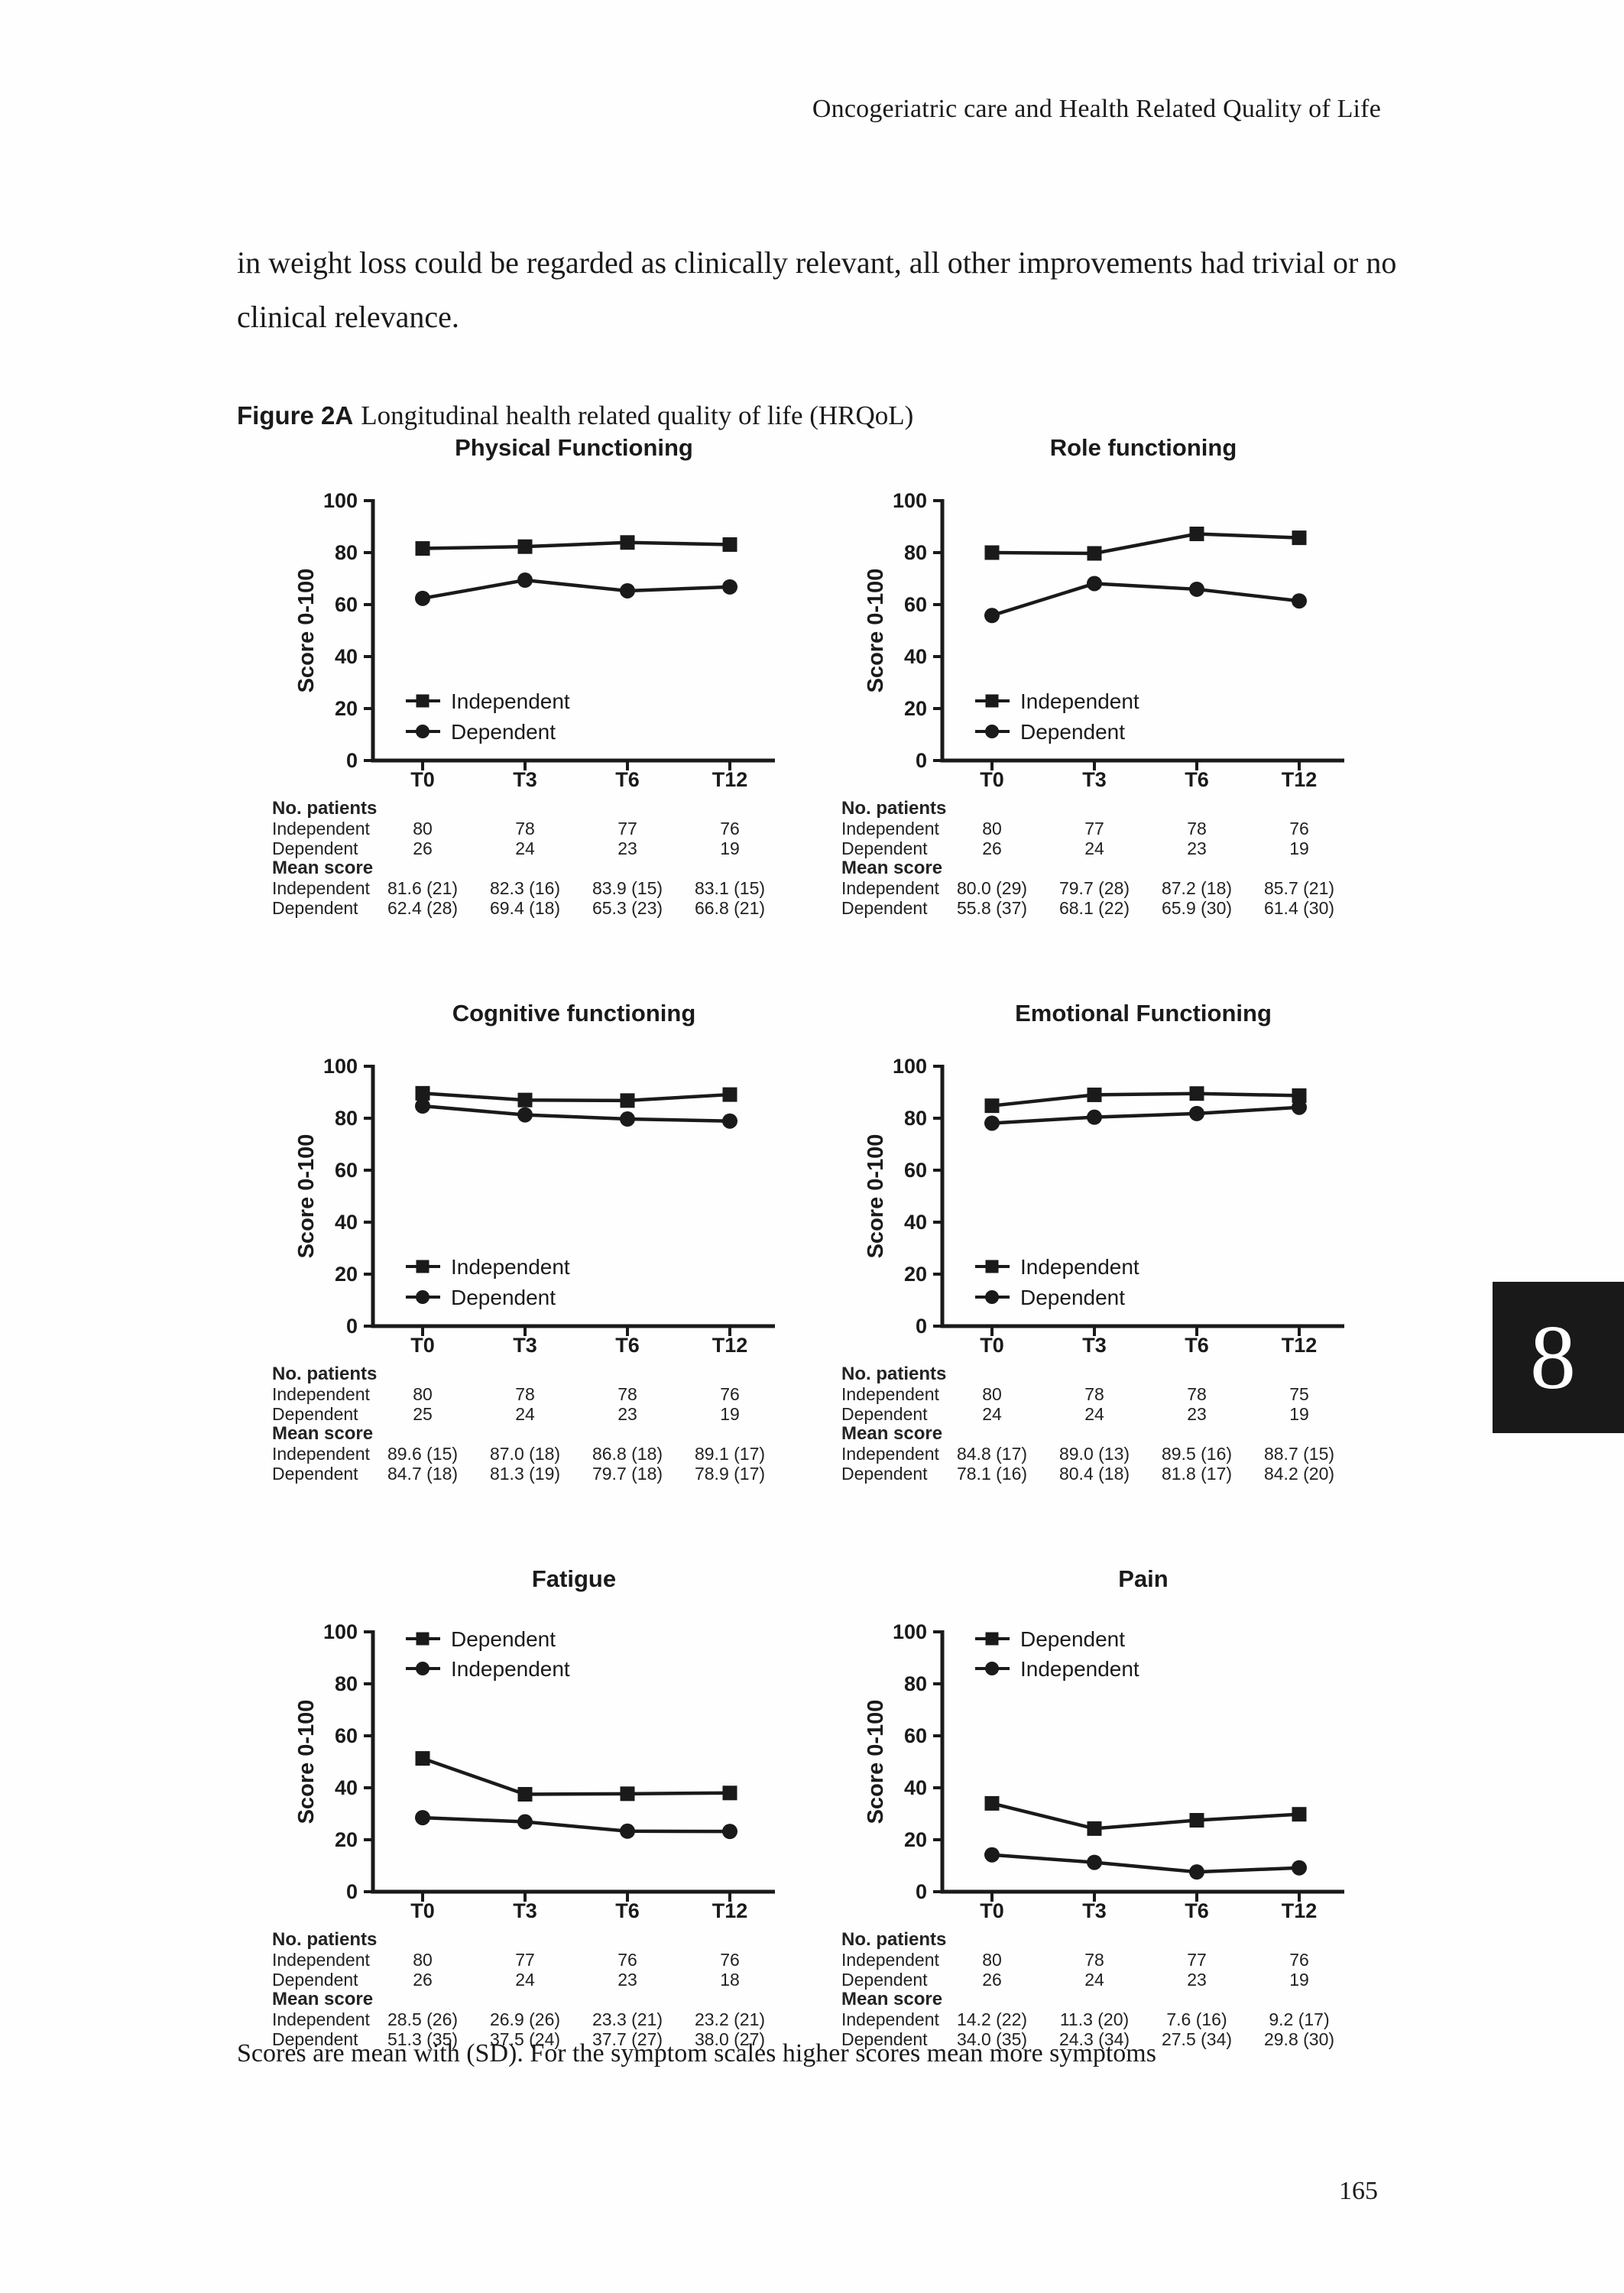 The width and height of the screenshot is (1624, 2293). I want to click on chart-title: Emotional Functioning, so click(1143, 1013).